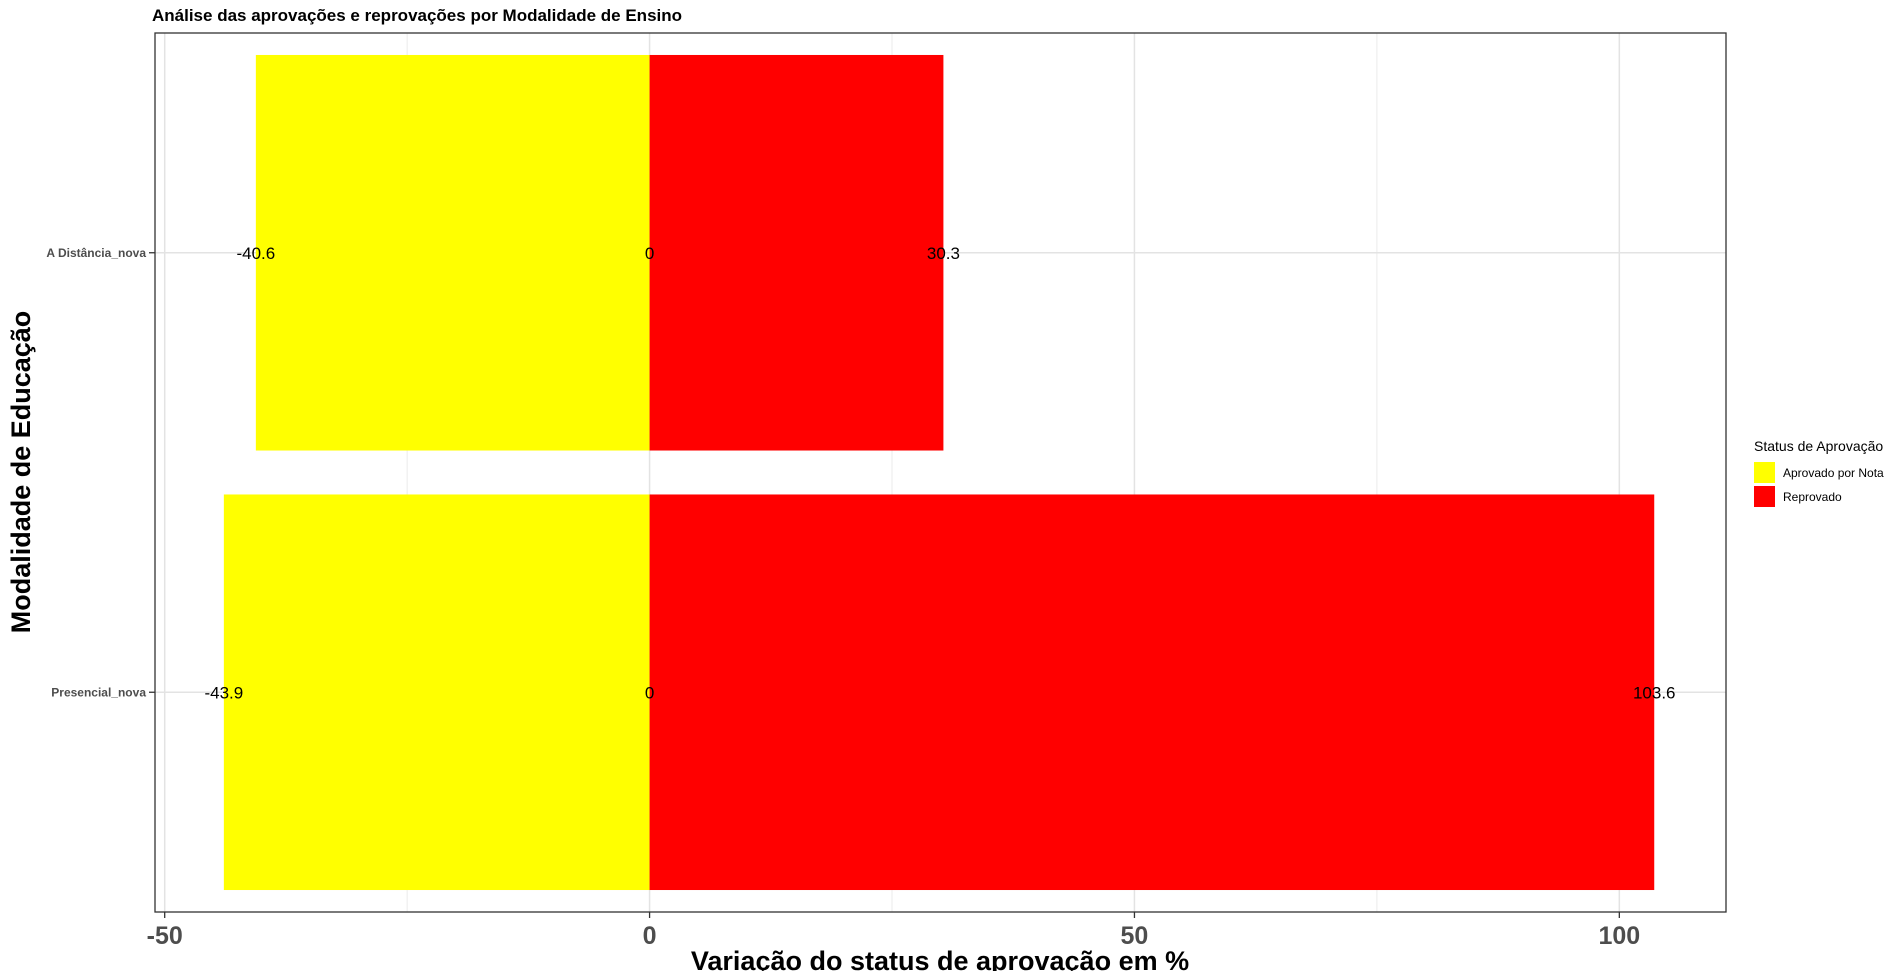 The height and width of the screenshot is (976, 1900). Describe the element at coordinates (1135, 936) in the screenshot. I see `x-tick-label: 50` at that location.